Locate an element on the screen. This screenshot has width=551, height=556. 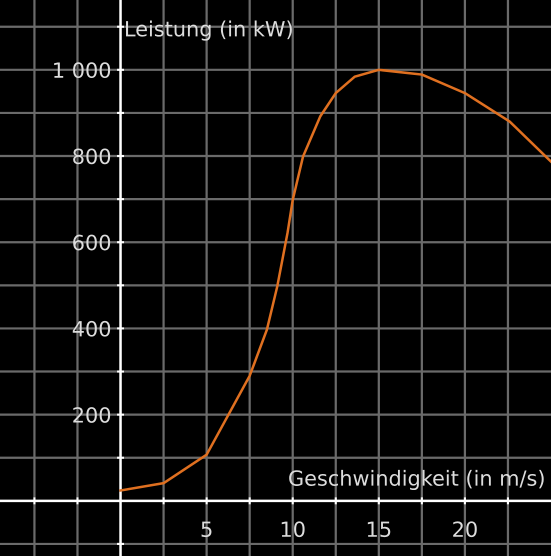
x-axis-title: Geschwindigkeit (in m/s) is located at coordinates (416, 480).